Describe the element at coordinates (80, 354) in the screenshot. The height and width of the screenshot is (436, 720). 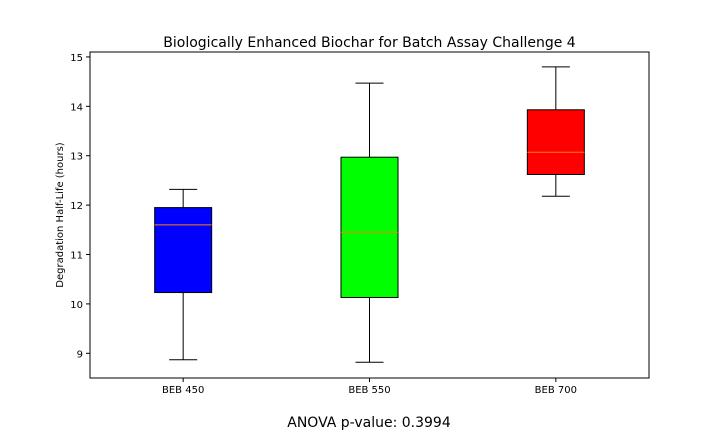
I see `y-tick-label: 9` at that location.